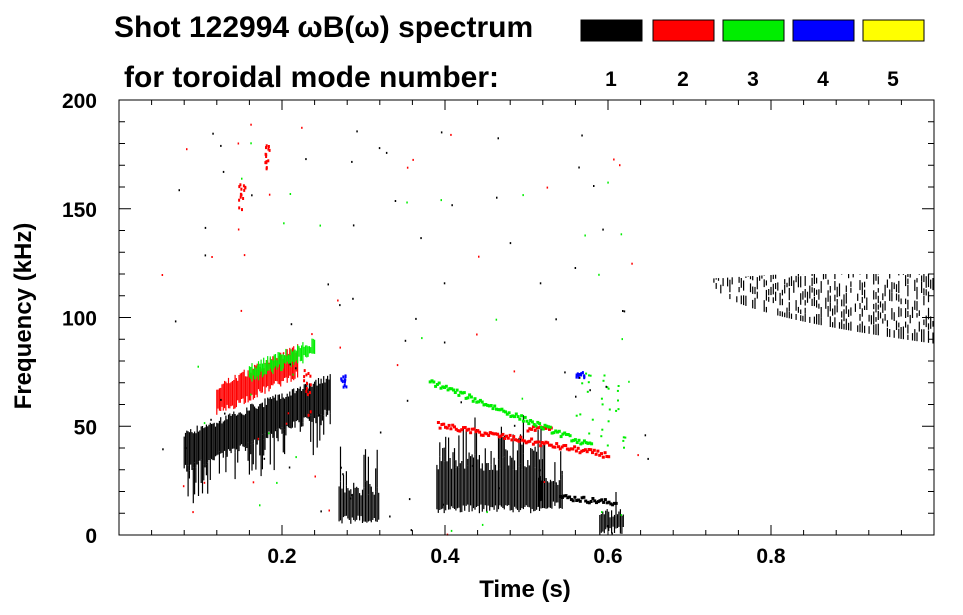  I want to click on y-tick-label: 200, so click(79, 101).